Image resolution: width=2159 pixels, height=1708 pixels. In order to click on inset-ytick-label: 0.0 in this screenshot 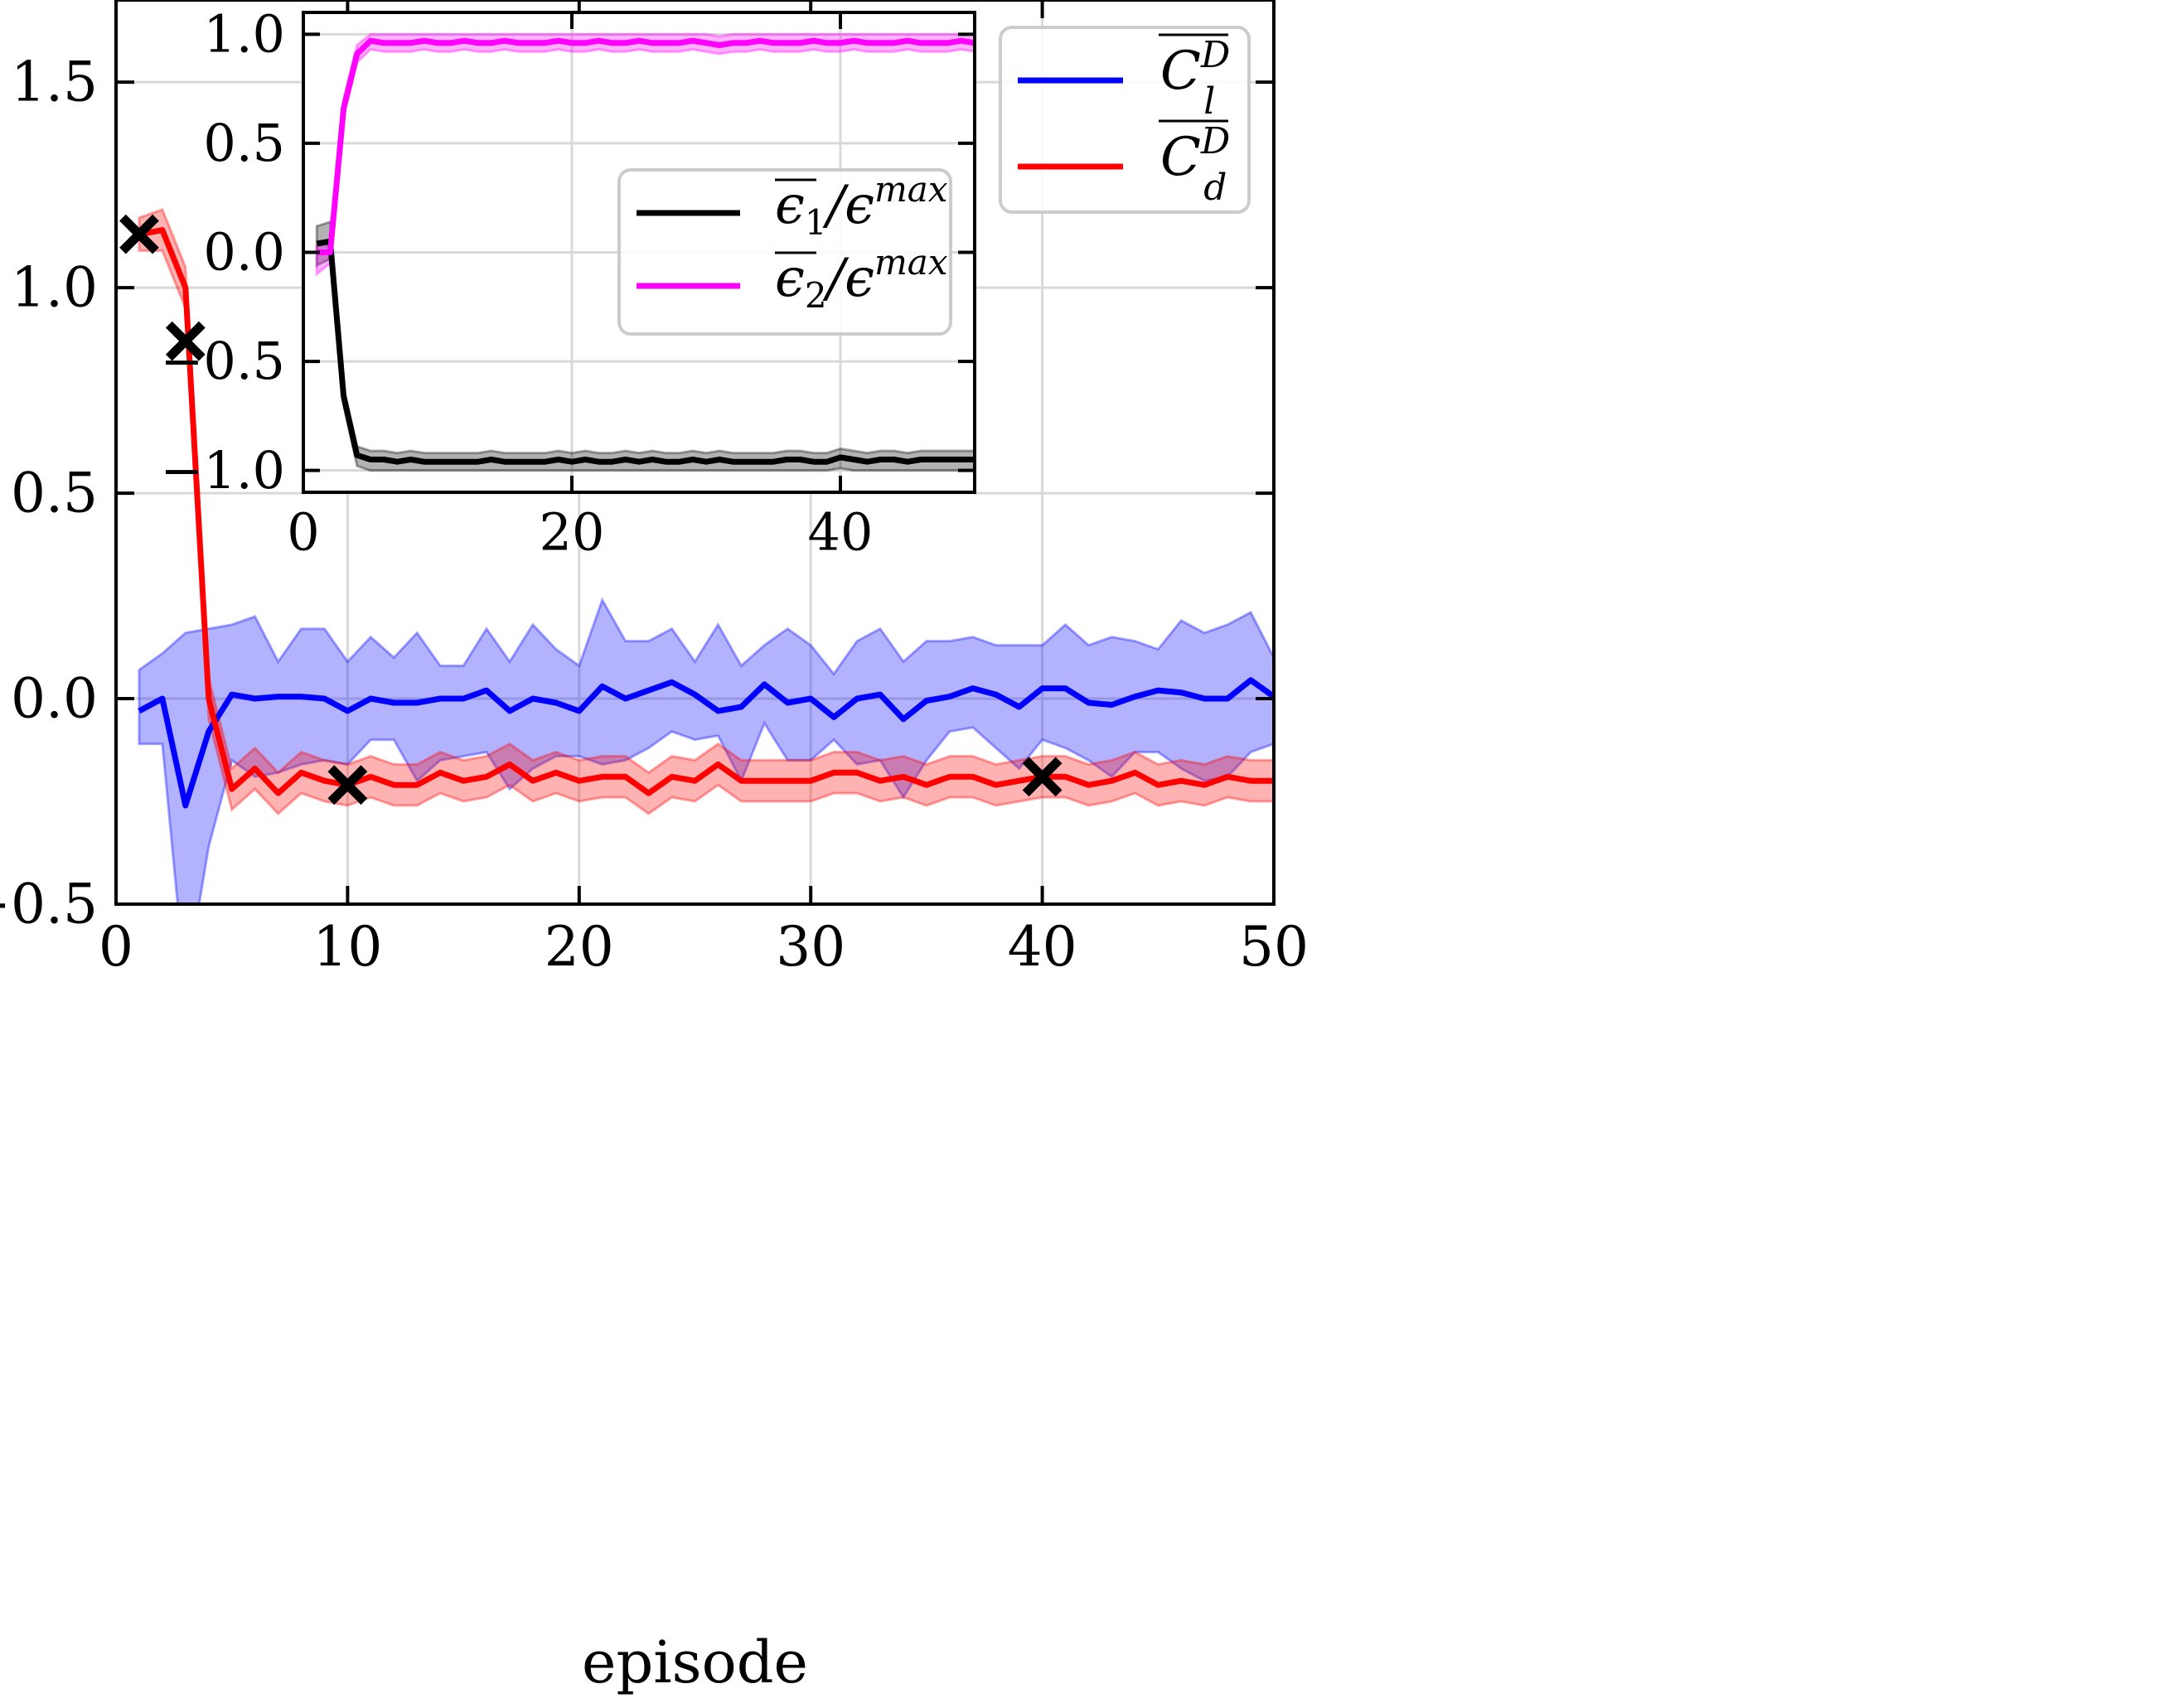, I will do `click(244, 253)`.